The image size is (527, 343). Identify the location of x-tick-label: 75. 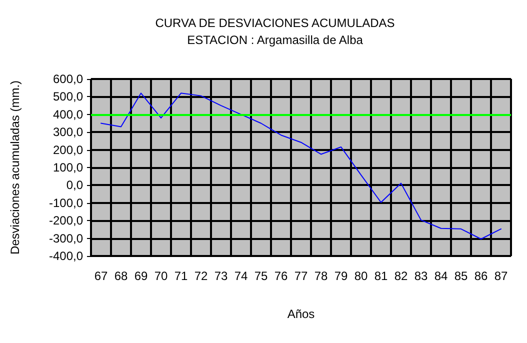
(261, 276).